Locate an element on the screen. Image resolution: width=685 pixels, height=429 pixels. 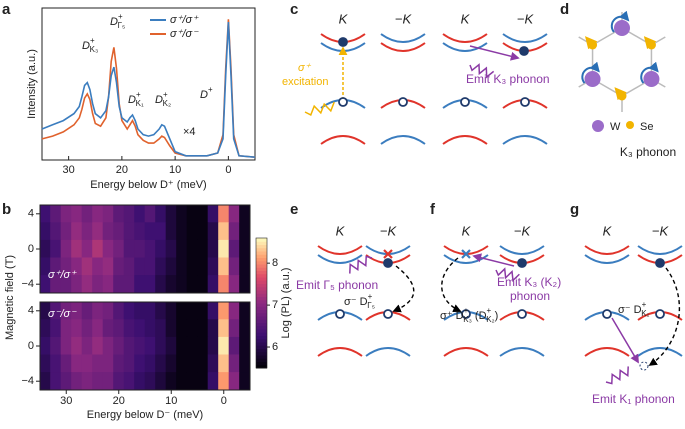
legend-label: Se is located at coordinates (646, 127).